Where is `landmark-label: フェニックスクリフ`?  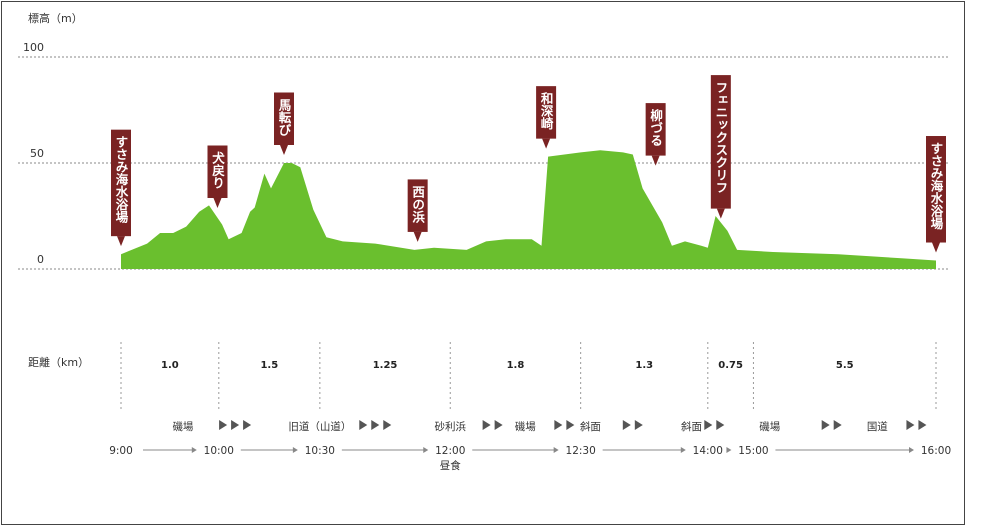 landmark-label: フェニックスクリフ is located at coordinates (720, 137).